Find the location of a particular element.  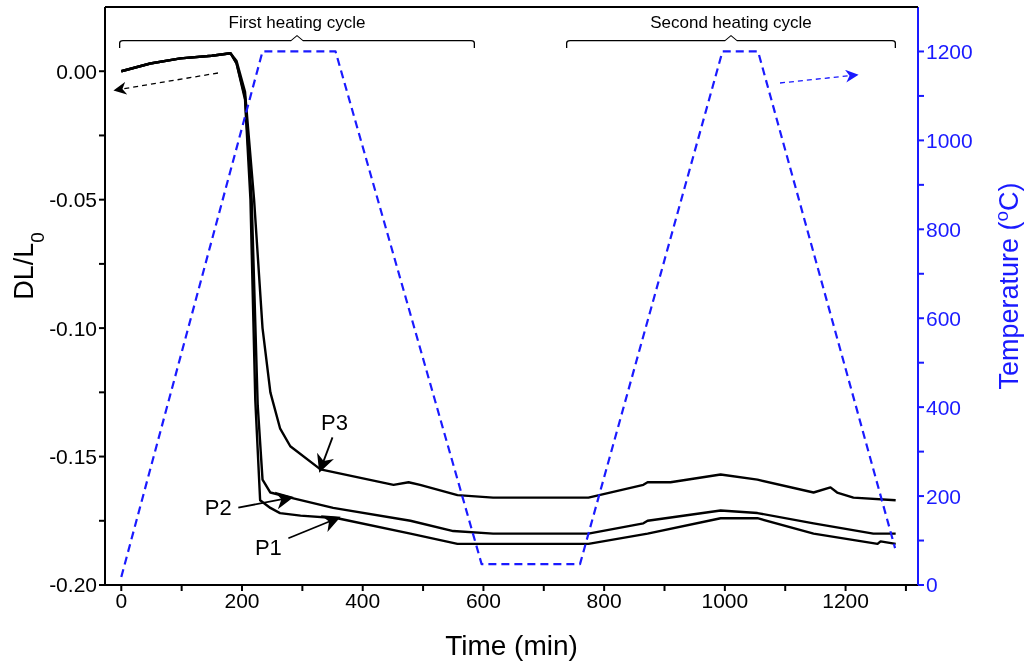

x-axis-title: Time (min) is located at coordinates (511, 645).